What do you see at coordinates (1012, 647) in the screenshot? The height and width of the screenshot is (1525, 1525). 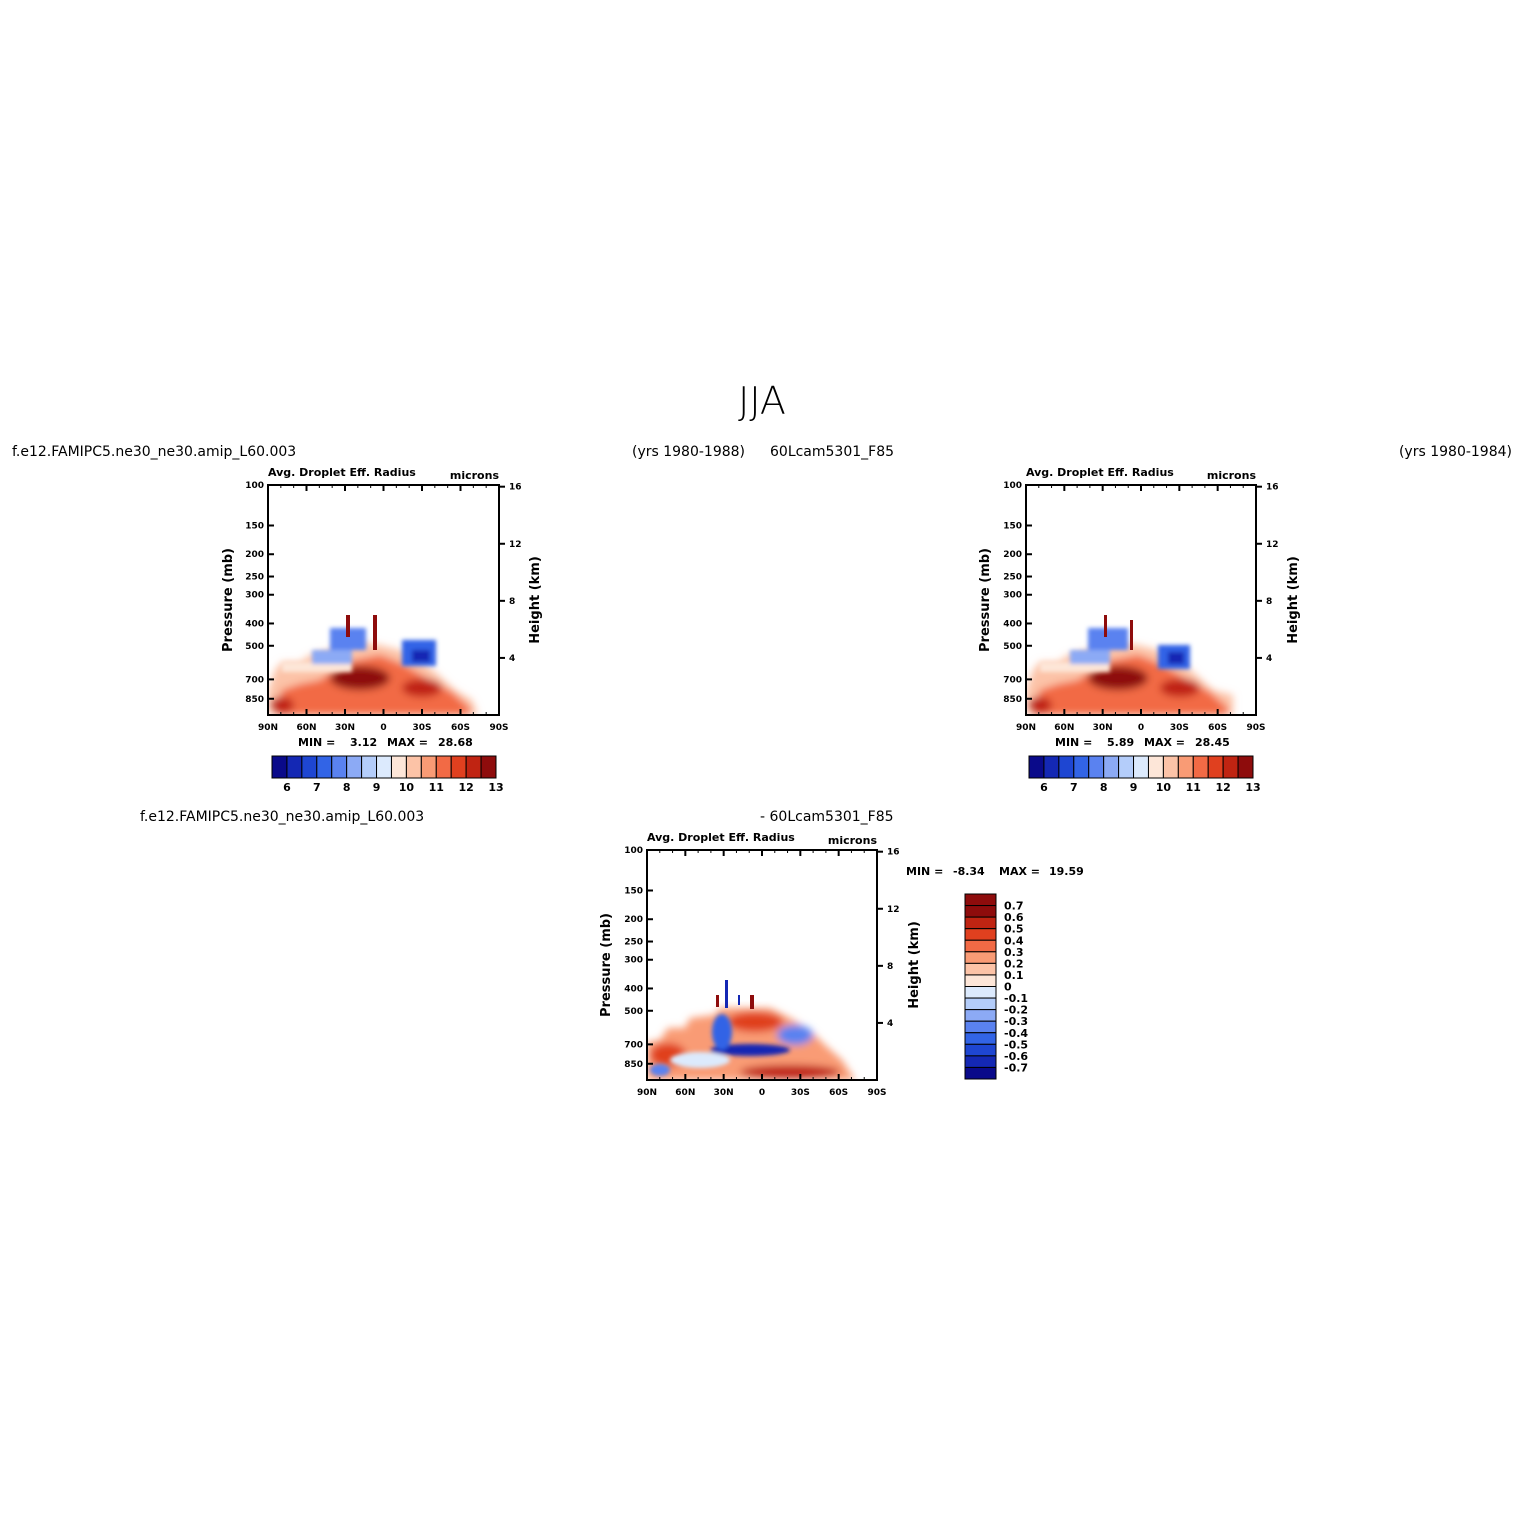 I see `panel2-ytick-label: 500` at bounding box center [1012, 647].